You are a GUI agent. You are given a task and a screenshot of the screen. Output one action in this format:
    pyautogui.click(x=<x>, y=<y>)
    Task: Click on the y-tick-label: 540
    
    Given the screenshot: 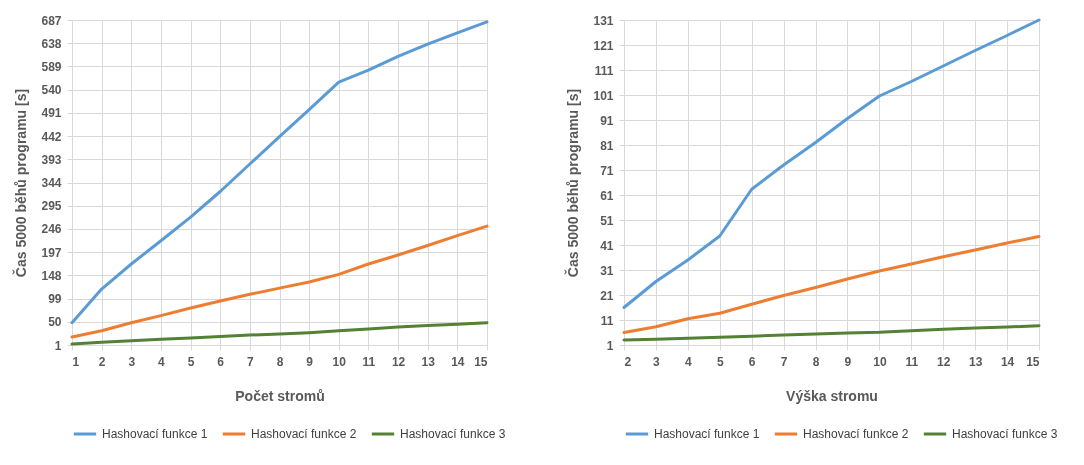 What is the action you would take?
    pyautogui.click(x=51, y=90)
    